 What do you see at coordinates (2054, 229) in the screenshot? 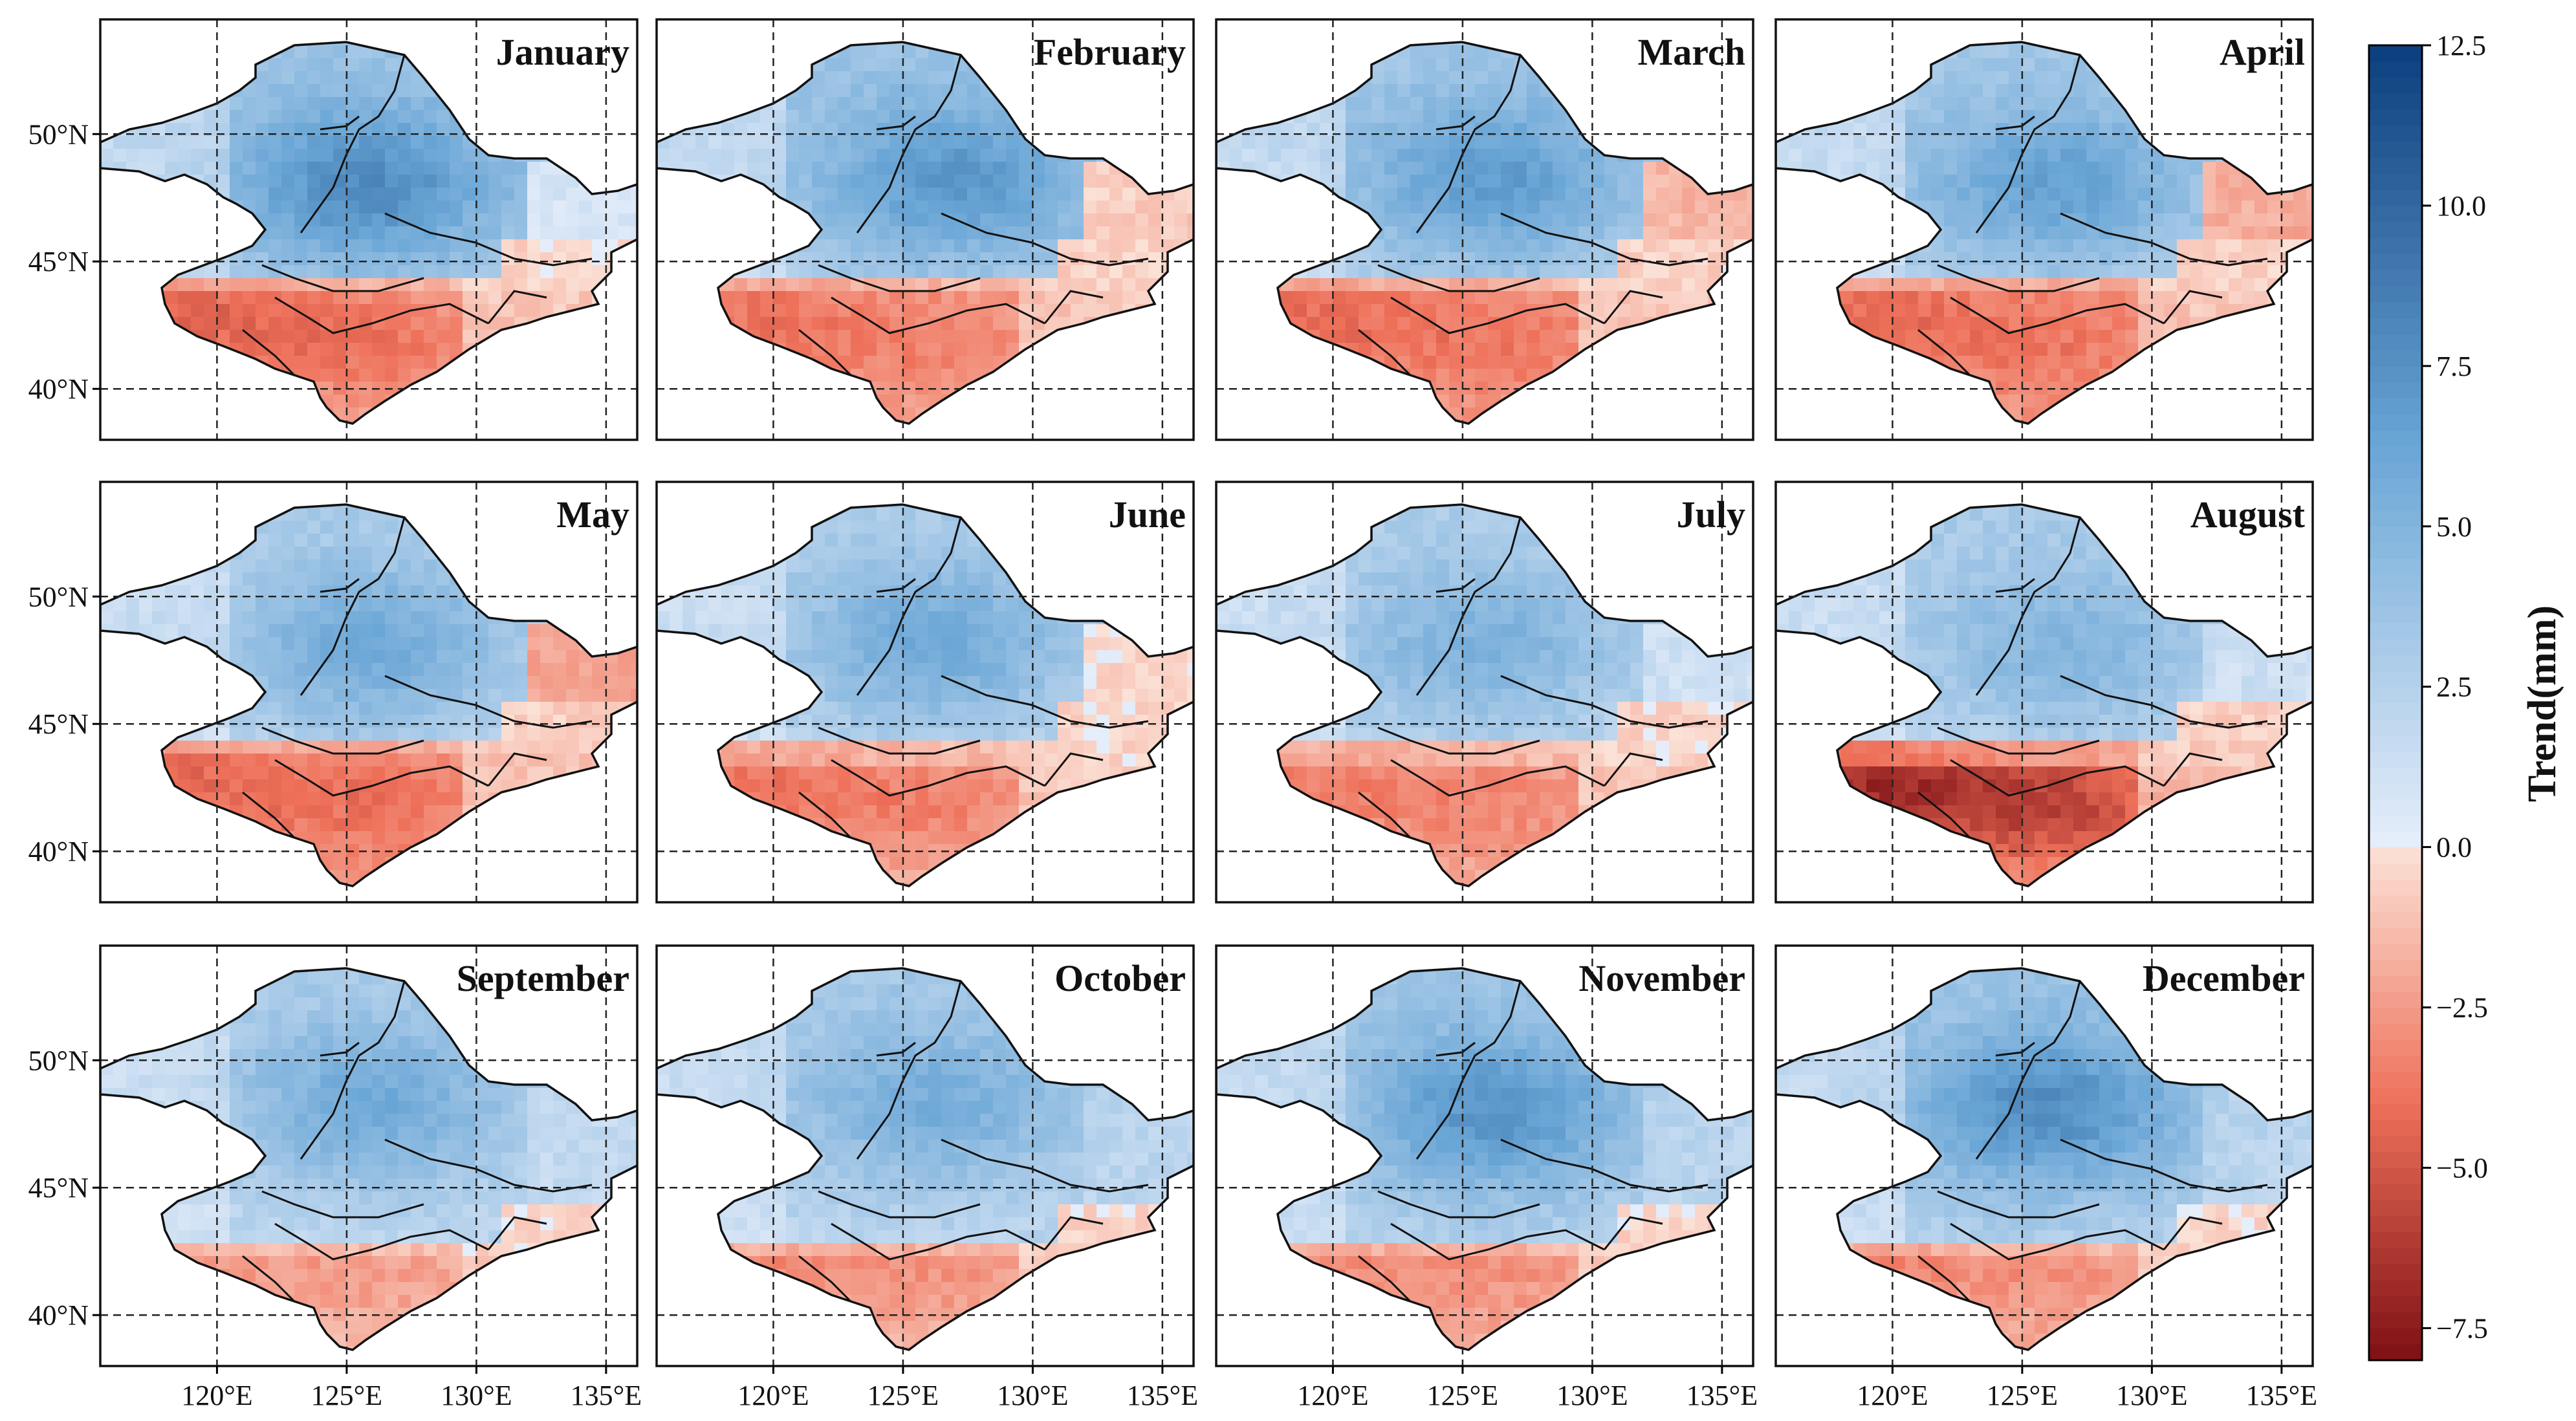
I see `map-plot-area` at bounding box center [2054, 229].